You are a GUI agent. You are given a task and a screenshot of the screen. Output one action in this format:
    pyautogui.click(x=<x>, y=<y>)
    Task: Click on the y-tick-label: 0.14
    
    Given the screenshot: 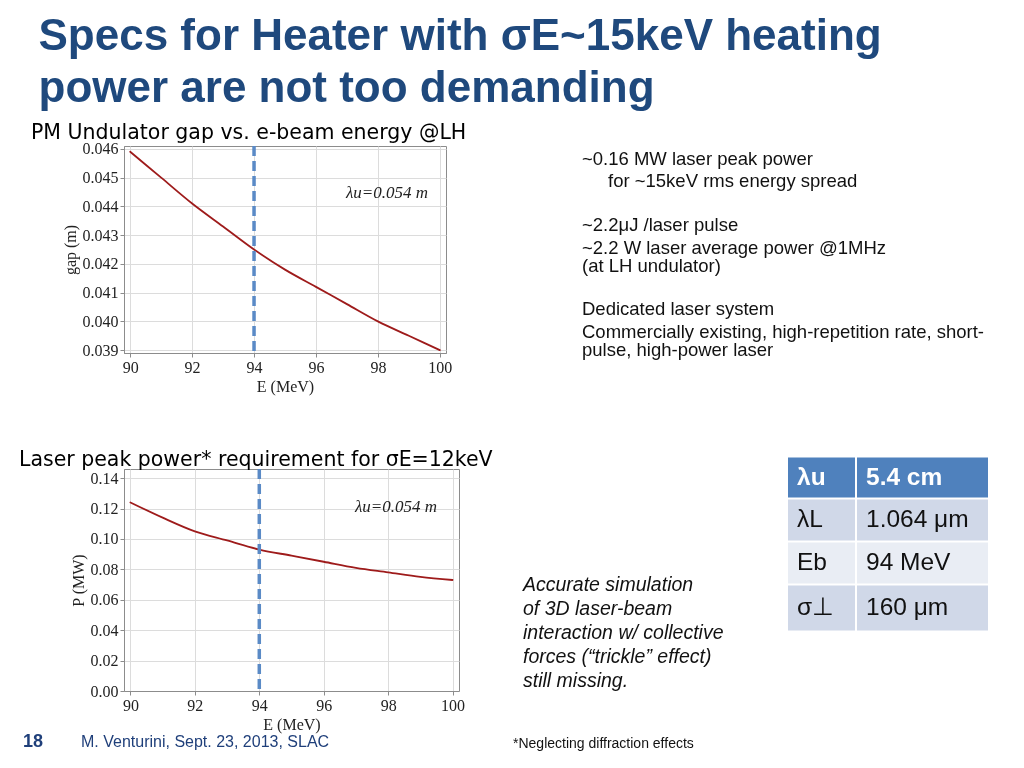 What is the action you would take?
    pyautogui.click(x=104, y=478)
    